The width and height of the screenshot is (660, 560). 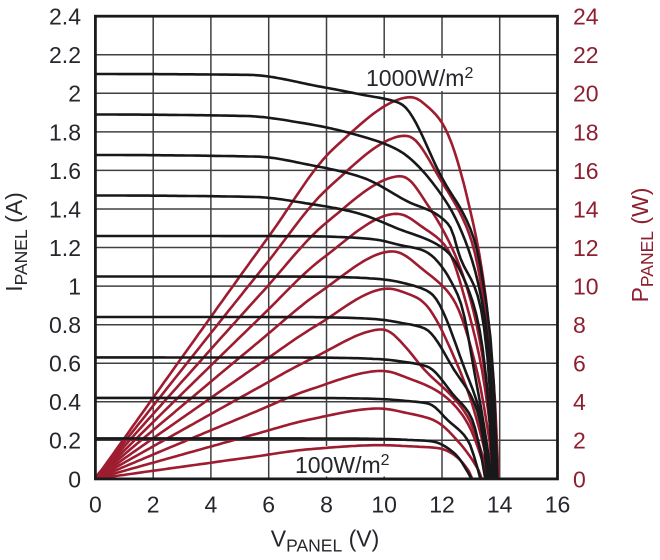 What do you see at coordinates (65, 55) in the screenshot?
I see `svg-text: 2.2` at bounding box center [65, 55].